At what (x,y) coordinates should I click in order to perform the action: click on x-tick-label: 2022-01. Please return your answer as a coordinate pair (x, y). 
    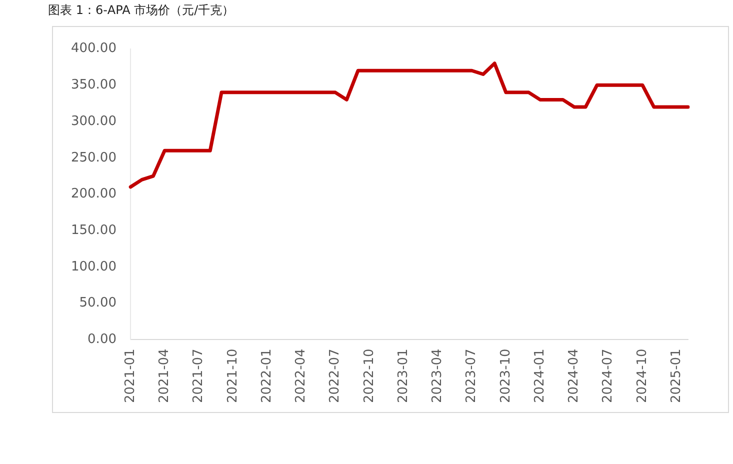
    Looking at the image, I should click on (266, 376).